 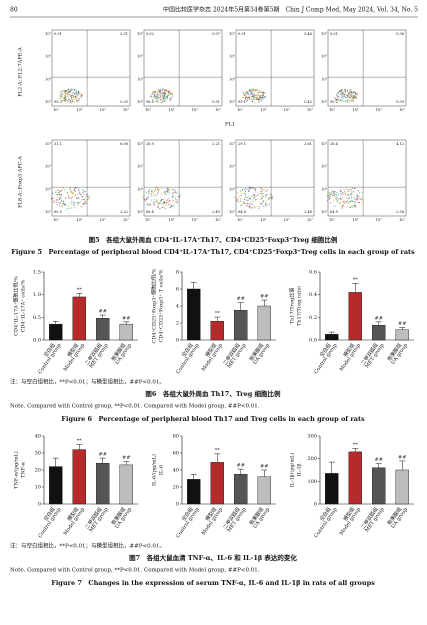 I want to click on y-tick-label: 20, so click(x=176, y=488).